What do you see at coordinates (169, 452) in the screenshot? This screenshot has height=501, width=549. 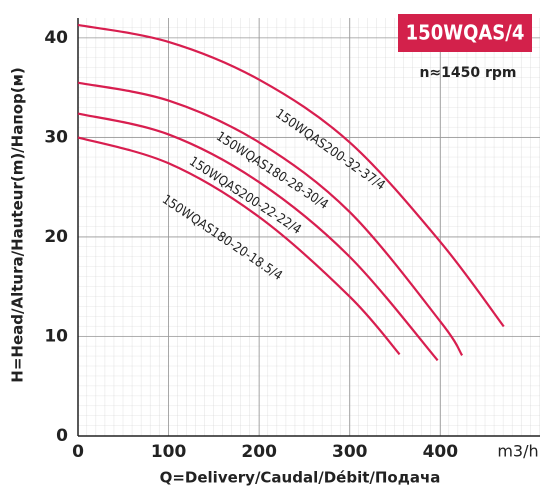 I see `x-tick-label: 100` at bounding box center [169, 452].